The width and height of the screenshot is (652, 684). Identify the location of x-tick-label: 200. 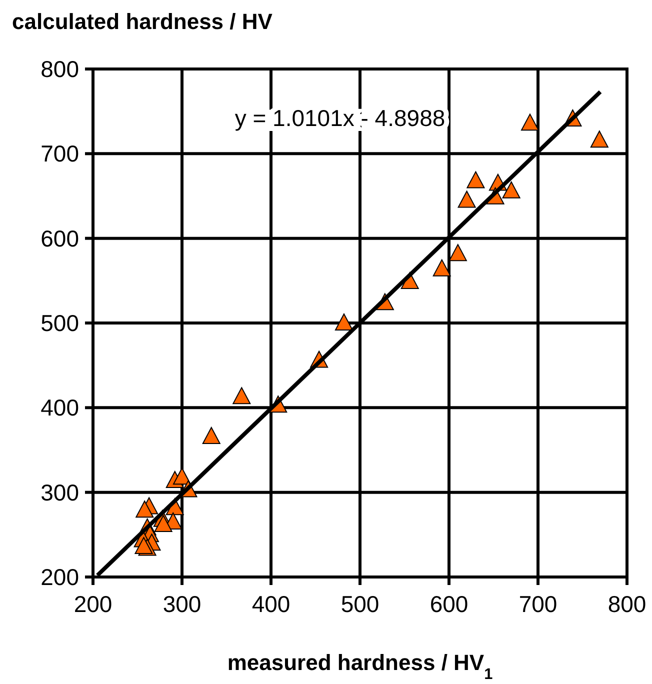
(93, 604).